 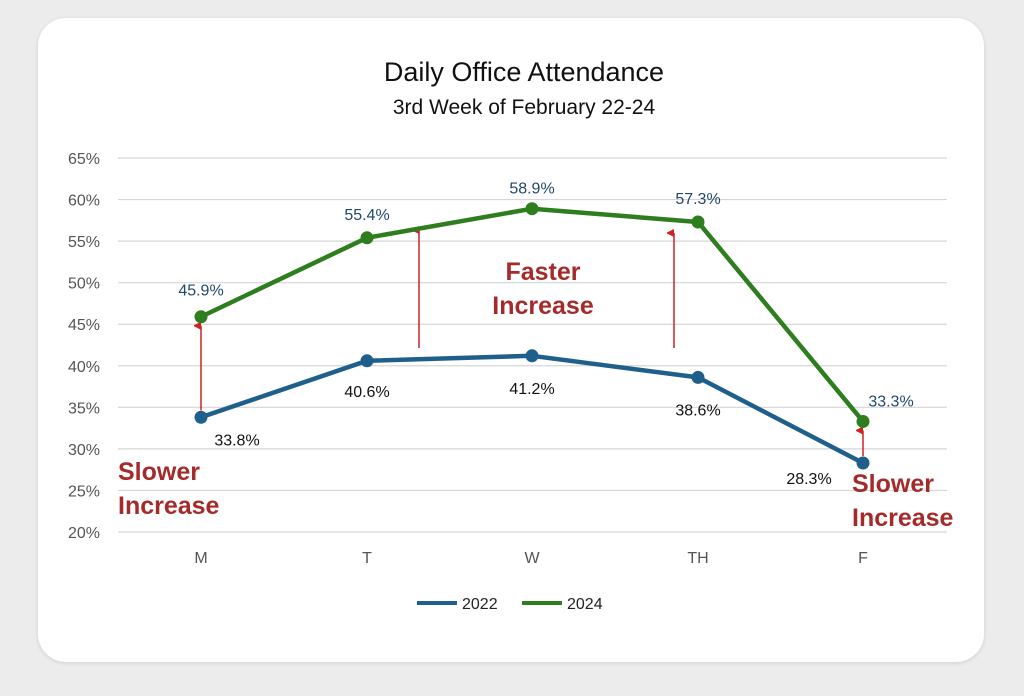 What do you see at coordinates (367, 558) in the screenshot?
I see `x-tick-label: T` at bounding box center [367, 558].